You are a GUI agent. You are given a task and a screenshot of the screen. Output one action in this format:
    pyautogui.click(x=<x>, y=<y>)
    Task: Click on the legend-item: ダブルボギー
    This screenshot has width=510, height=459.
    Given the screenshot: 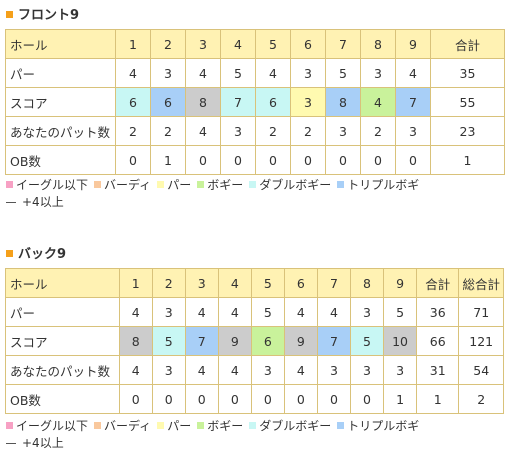 What is the action you would take?
    pyautogui.click(x=290, y=426)
    